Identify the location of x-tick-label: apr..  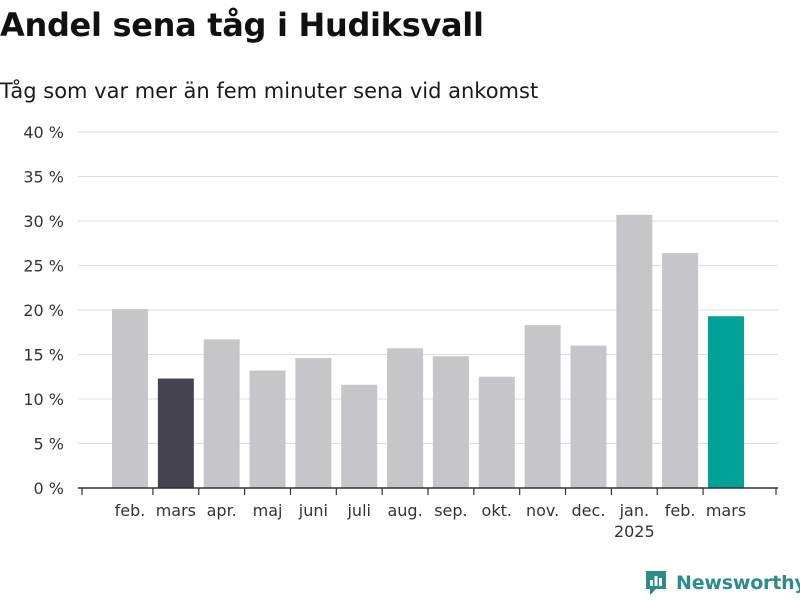
(222, 510).